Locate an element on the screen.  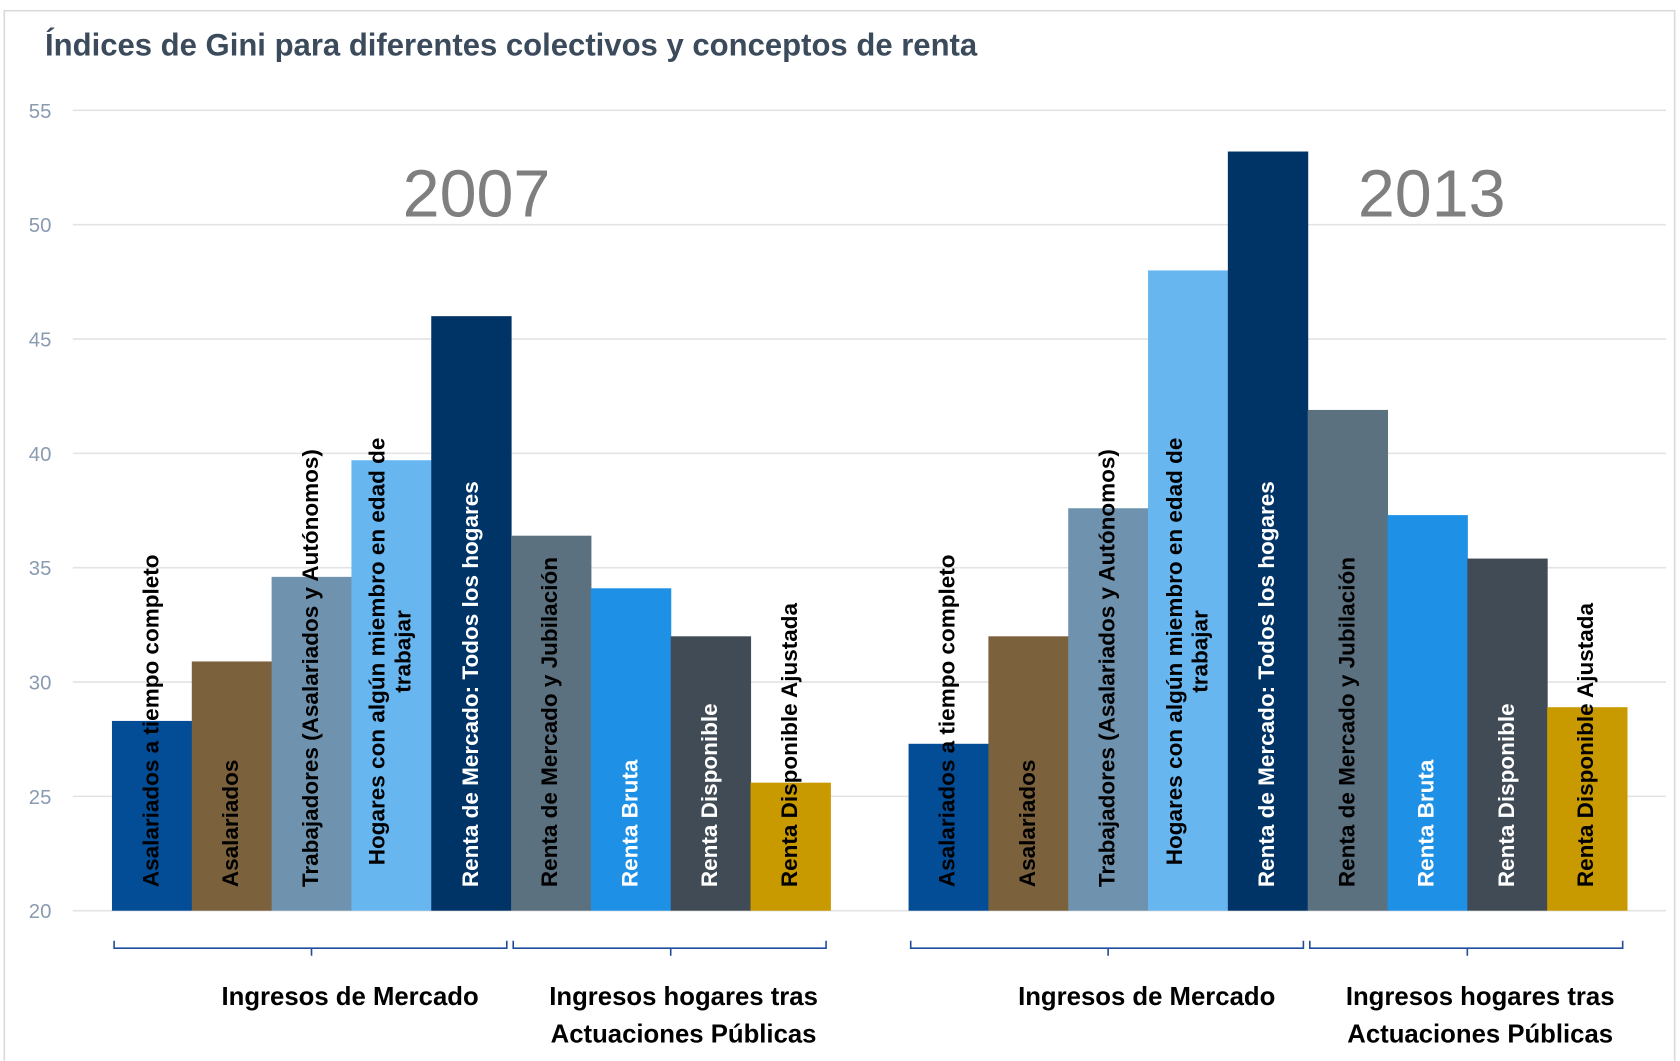
y-tick-label: 40 is located at coordinates (40, 455).